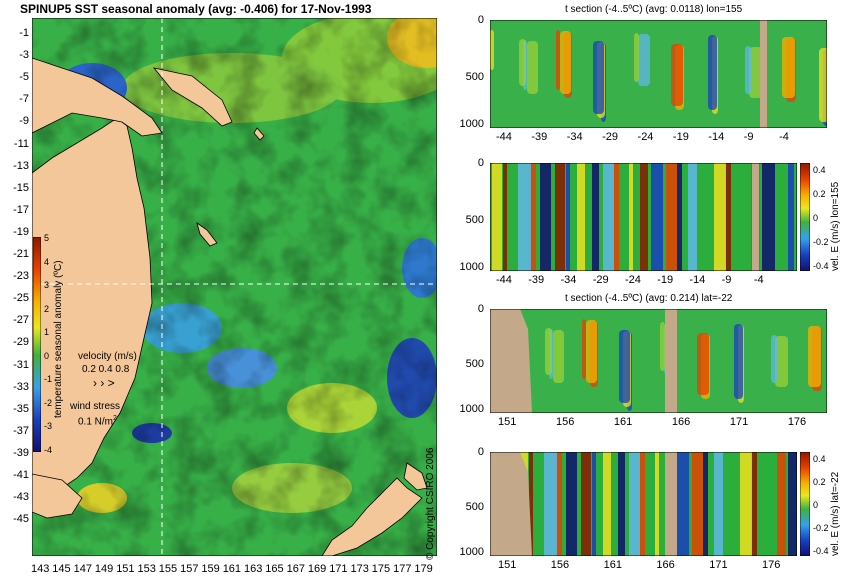 The height and width of the screenshot is (580, 850). I want to click on lat-tick-label: -33, so click(21, 386).